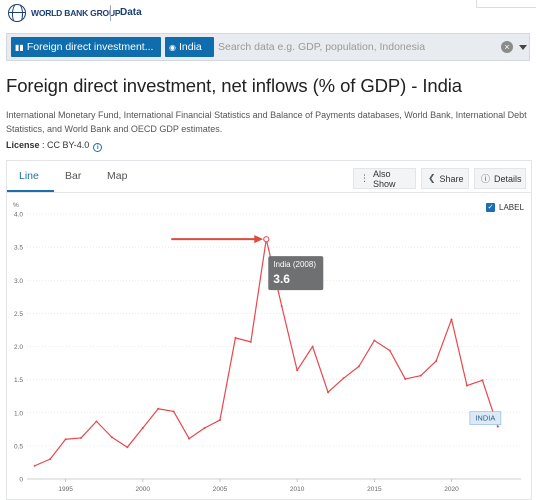  Describe the element at coordinates (143, 489) in the screenshot. I see `x-tick-label: 2000` at that location.